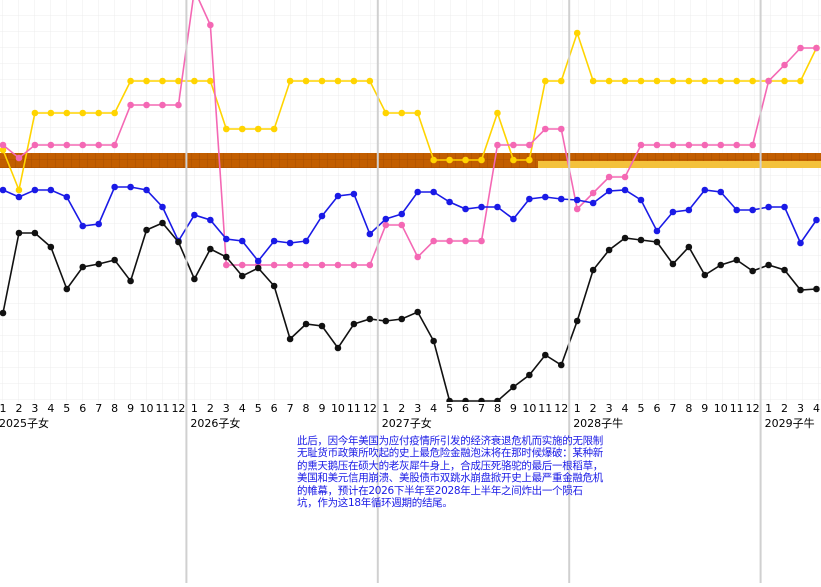 The width and height of the screenshot is (821, 587). Describe the element at coordinates (210, 408) in the screenshot. I see `x-tick-label: 2` at that location.